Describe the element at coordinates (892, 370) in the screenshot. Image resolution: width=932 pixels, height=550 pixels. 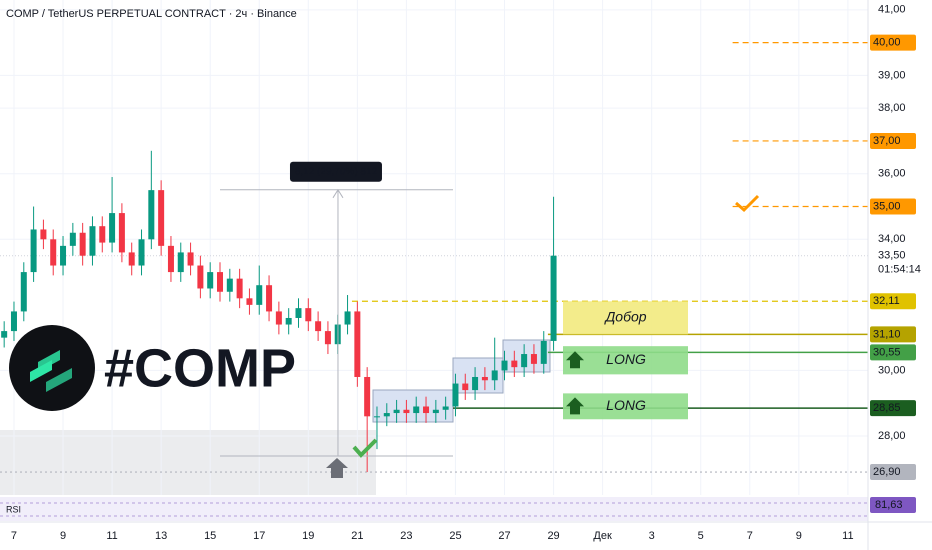
I see `y-tick-label: 30,00` at that location.